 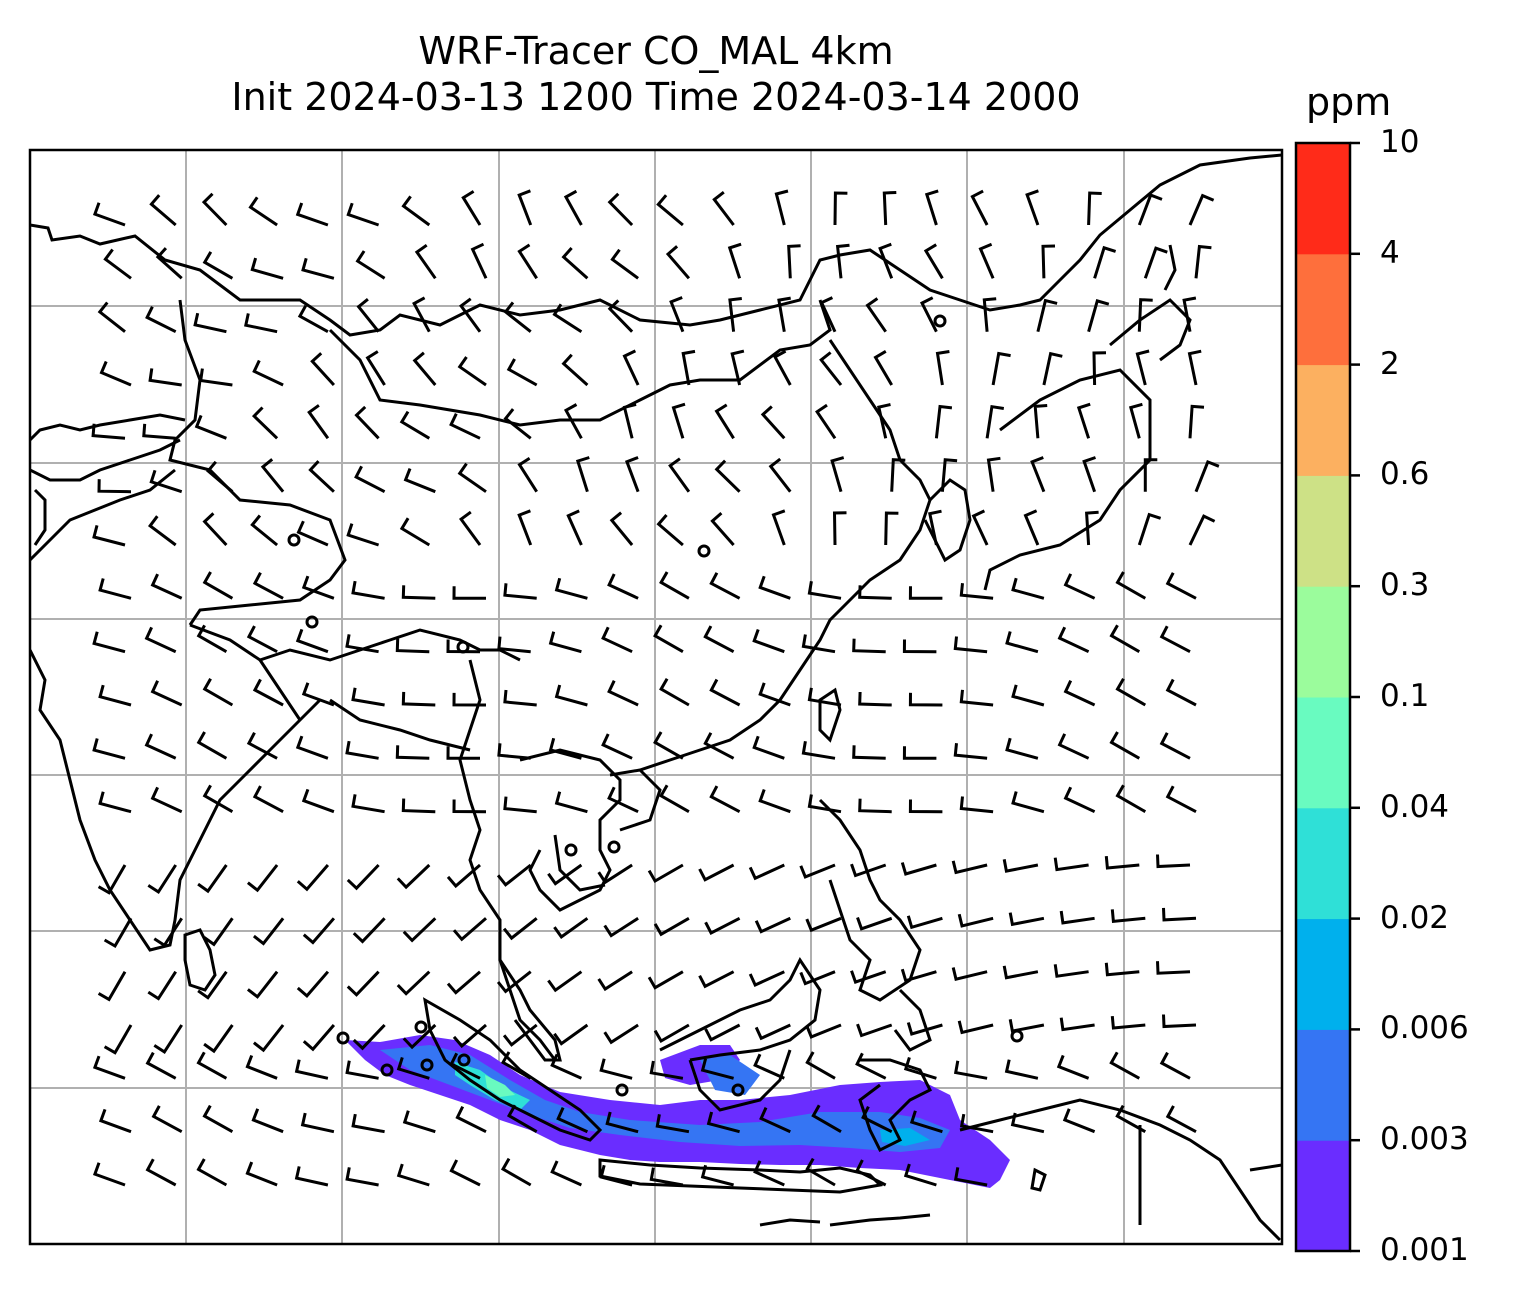 What do you see at coordinates (1390, 363) in the screenshot?
I see `colorbar-tick-label: 2` at bounding box center [1390, 363].